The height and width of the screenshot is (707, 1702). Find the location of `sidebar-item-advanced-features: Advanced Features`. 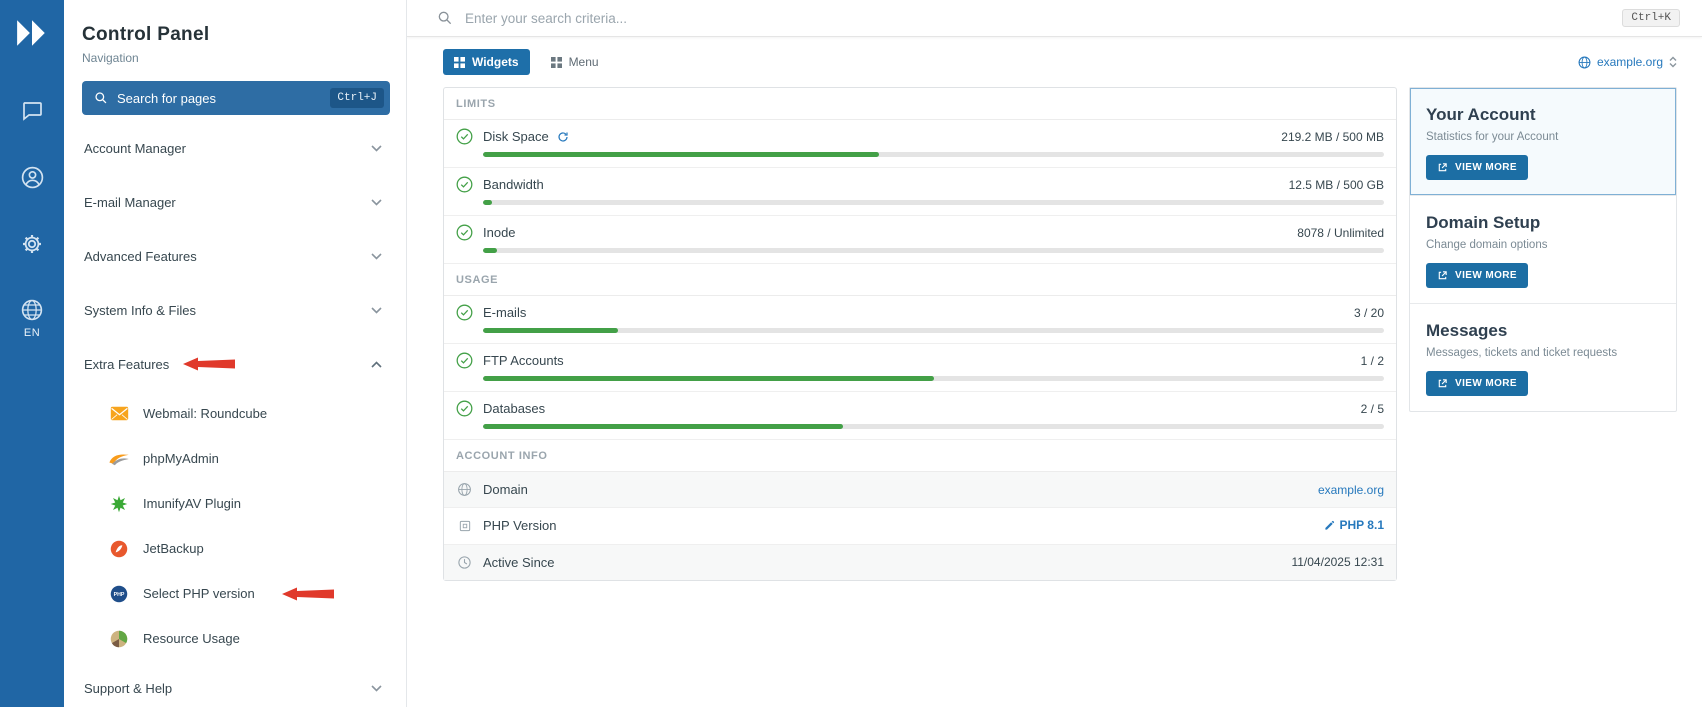

sidebar-item-advanced-features: Advanced Features is located at coordinates (236, 256).